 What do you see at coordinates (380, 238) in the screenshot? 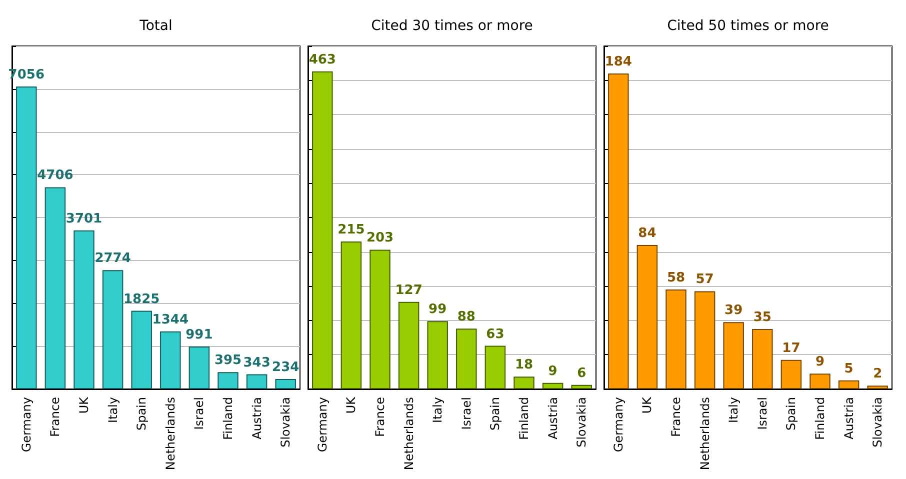
I see `data-label: 203` at bounding box center [380, 238].